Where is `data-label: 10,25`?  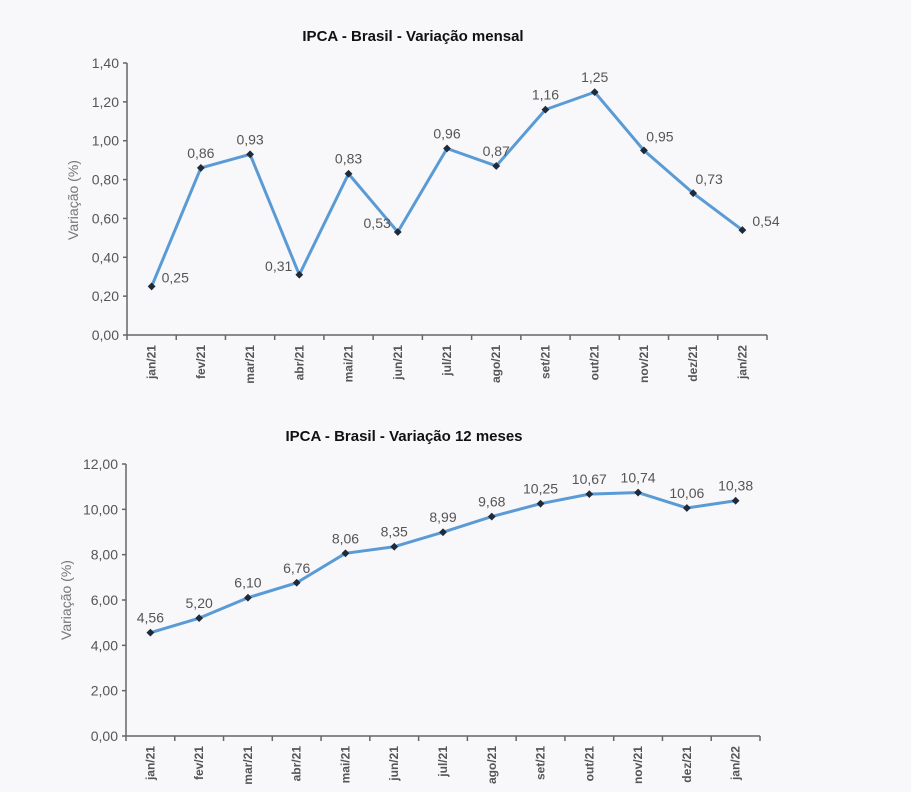 data-label: 10,25 is located at coordinates (540, 489).